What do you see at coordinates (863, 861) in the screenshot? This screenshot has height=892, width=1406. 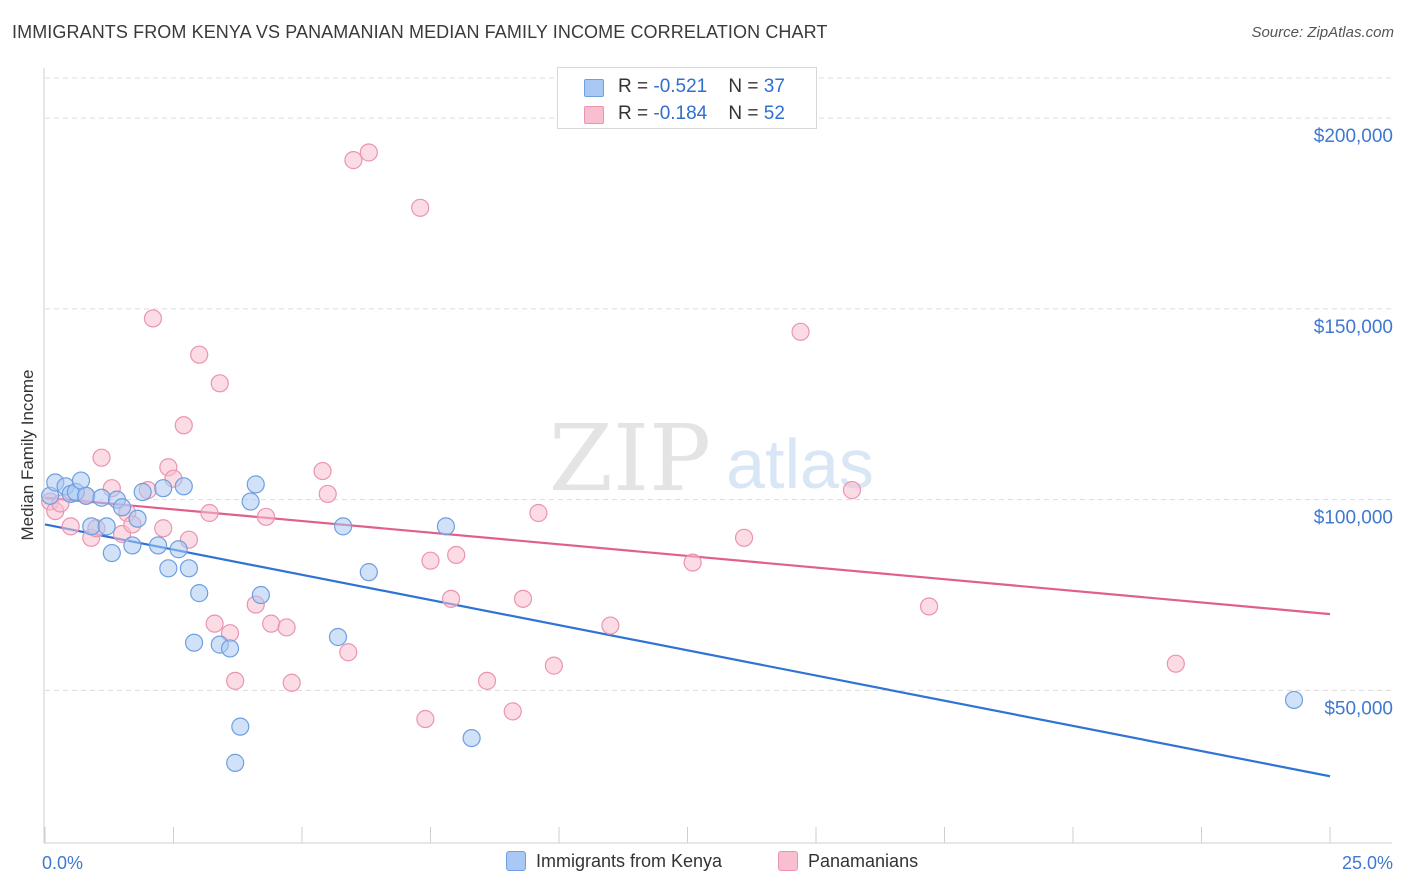 I see `legend-label-panamanians: Panamanians` at bounding box center [863, 861].